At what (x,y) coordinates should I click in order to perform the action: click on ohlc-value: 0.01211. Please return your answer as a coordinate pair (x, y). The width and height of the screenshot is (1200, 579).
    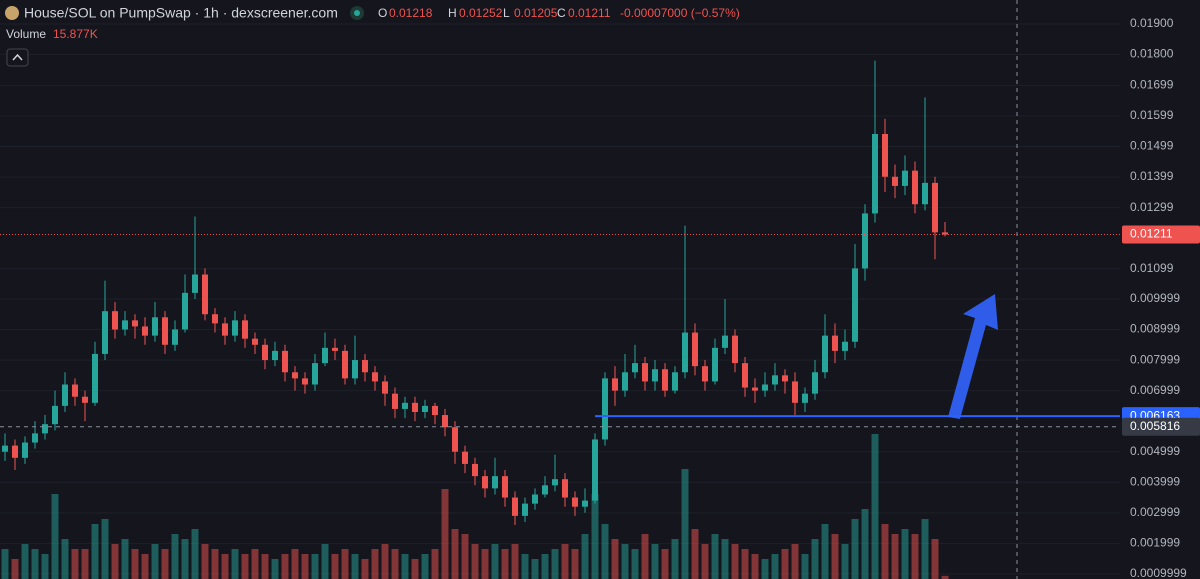
    Looking at the image, I should click on (589, 13).